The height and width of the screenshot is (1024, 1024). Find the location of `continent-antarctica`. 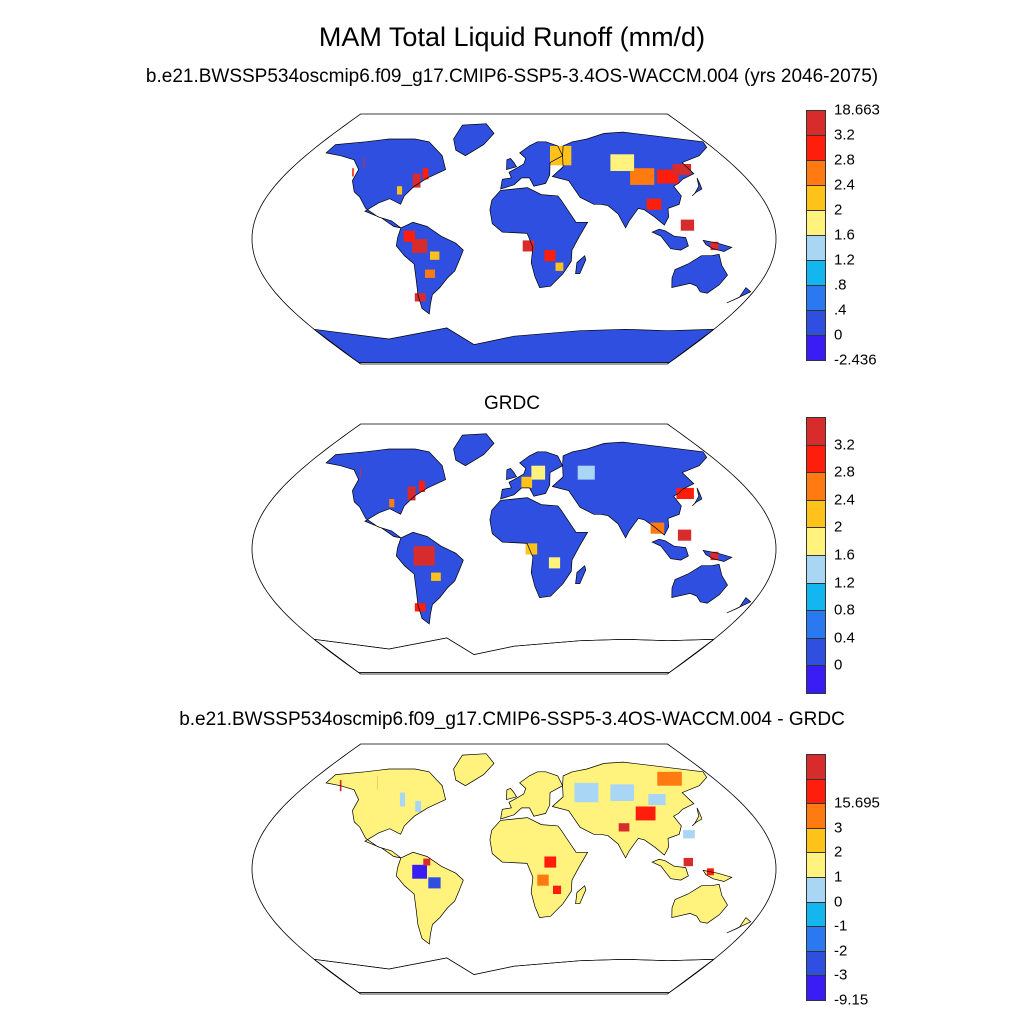

continent-antarctica is located at coordinates (514, 345).